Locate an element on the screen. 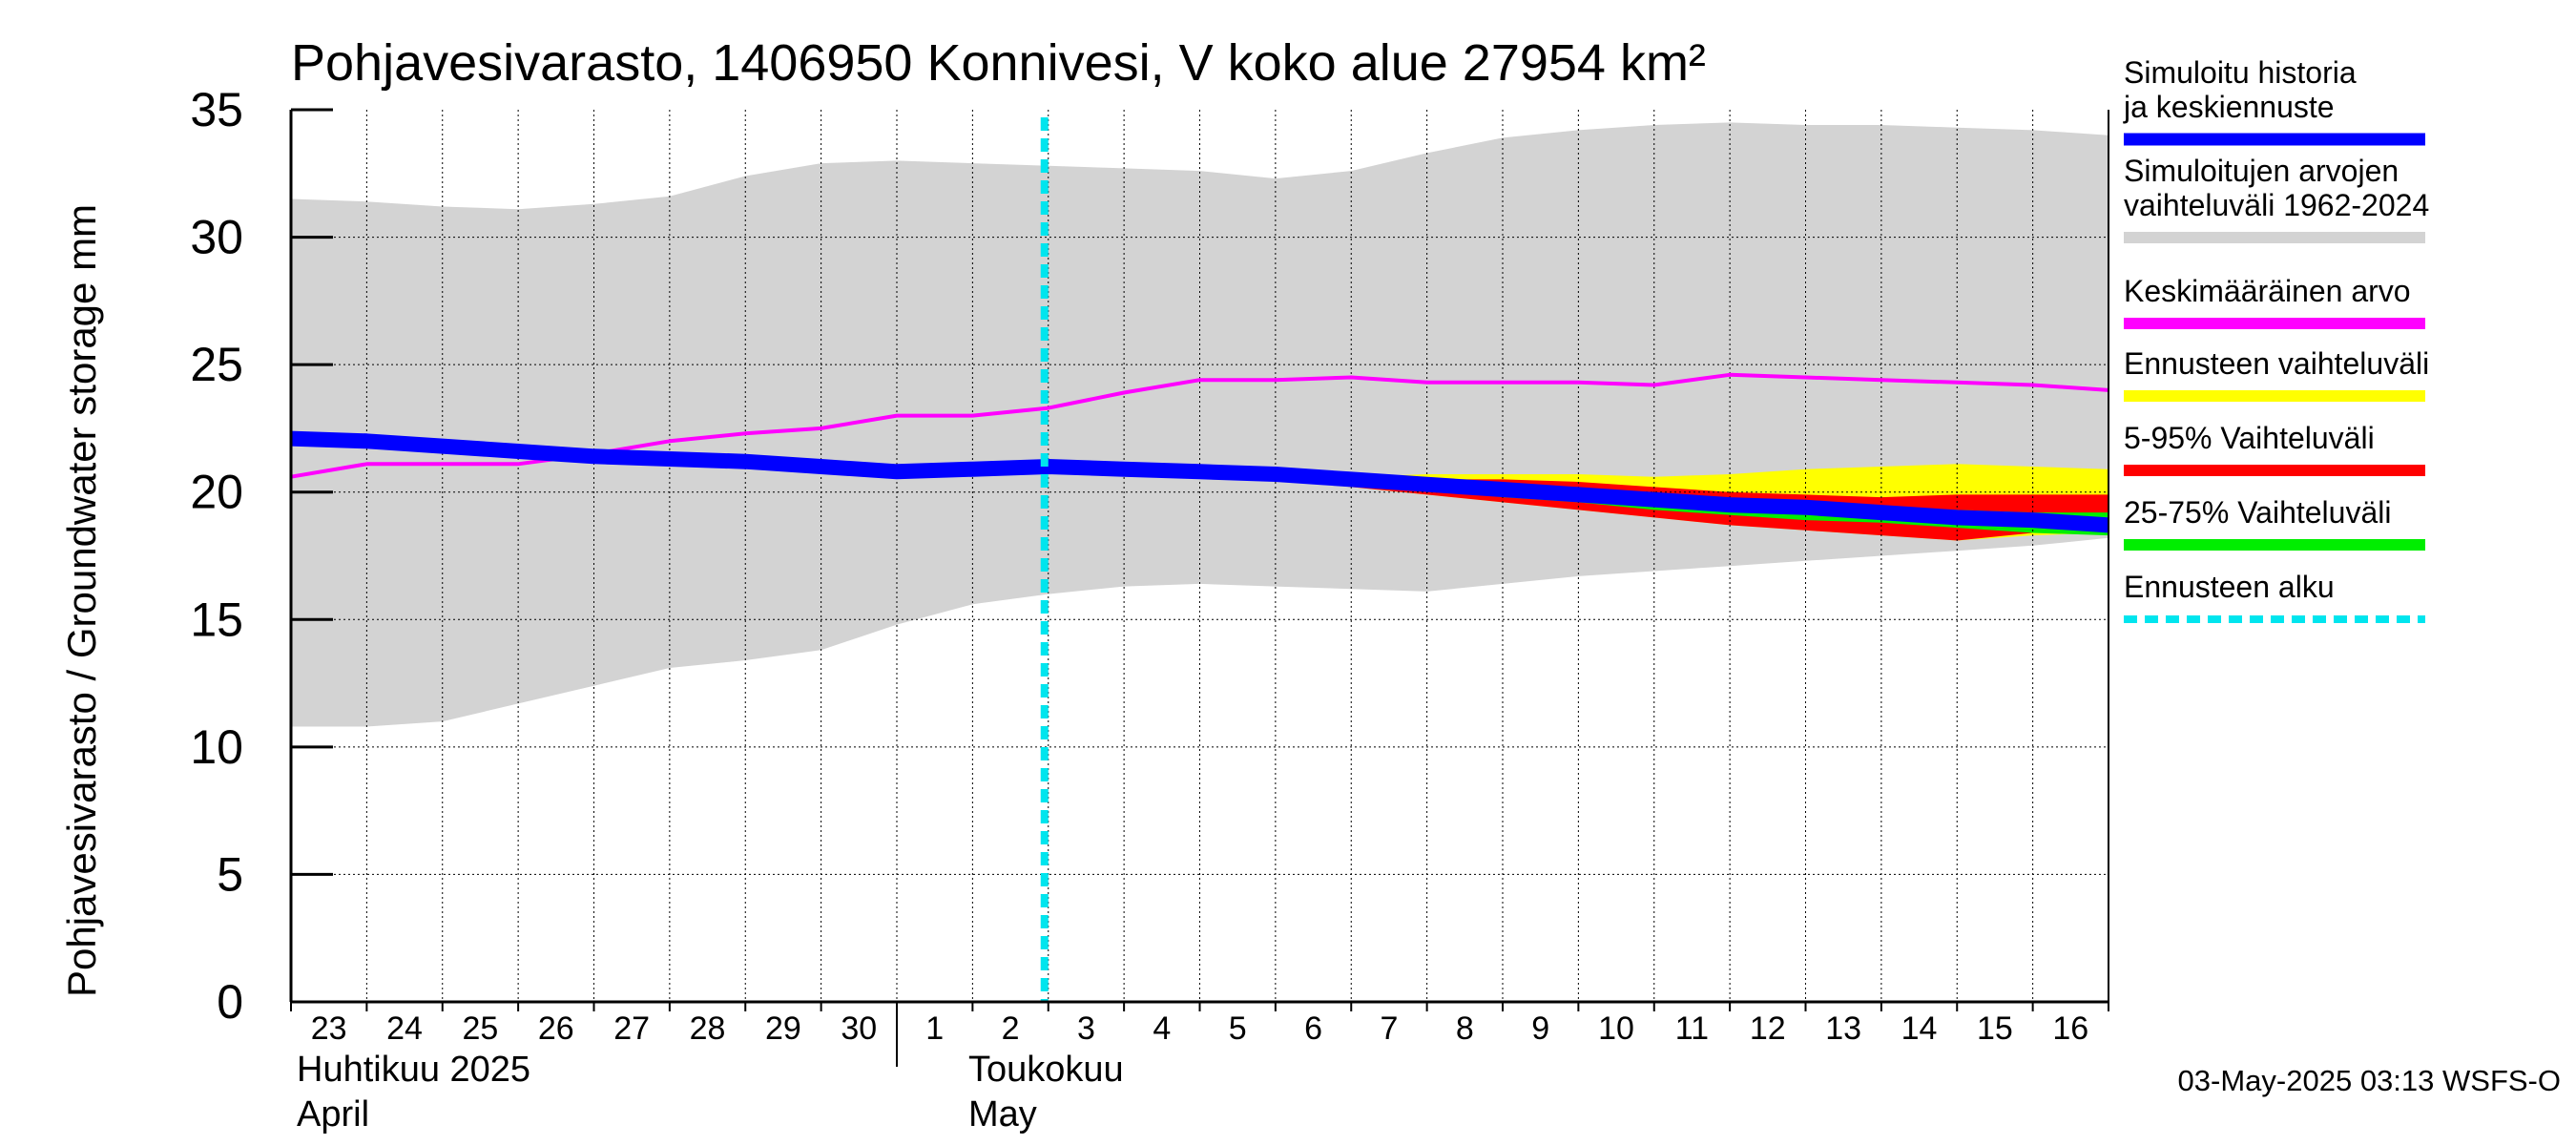  x-tick-label: 8 is located at coordinates (1465, 1029).